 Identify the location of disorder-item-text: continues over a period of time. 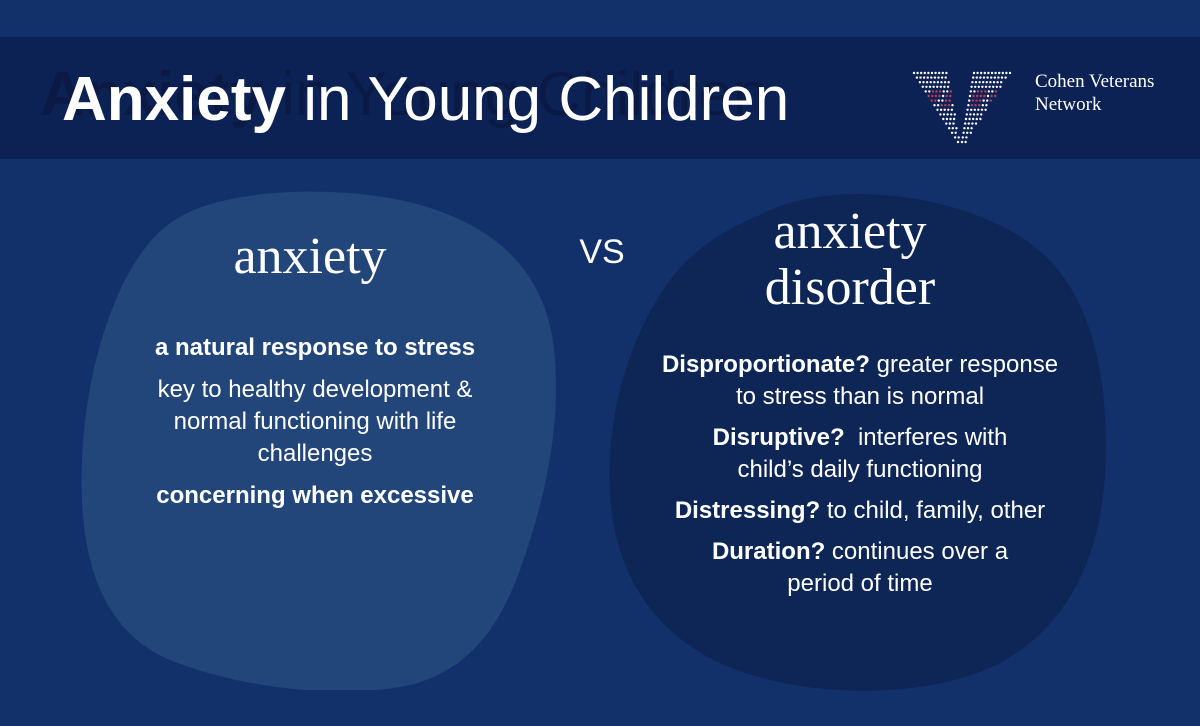
(898, 567).